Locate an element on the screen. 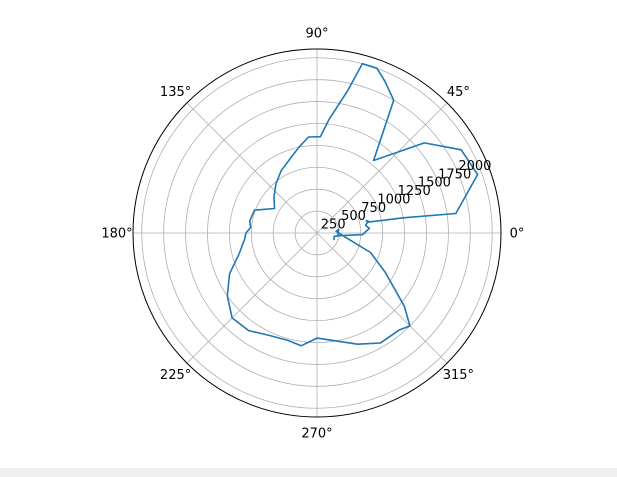 This screenshot has height=477, width=617. angular-tick-label: 0° is located at coordinates (517, 234).